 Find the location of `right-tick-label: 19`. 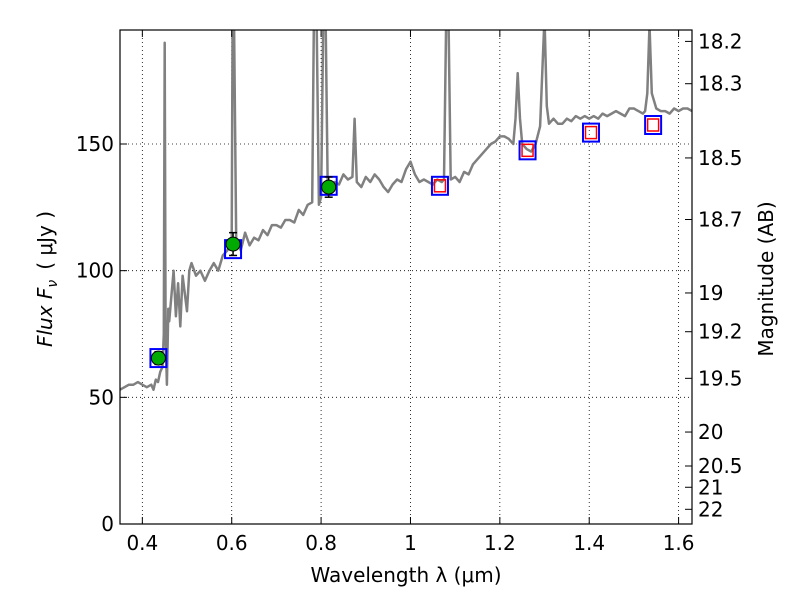

right-tick-label: 19 is located at coordinates (710, 293).